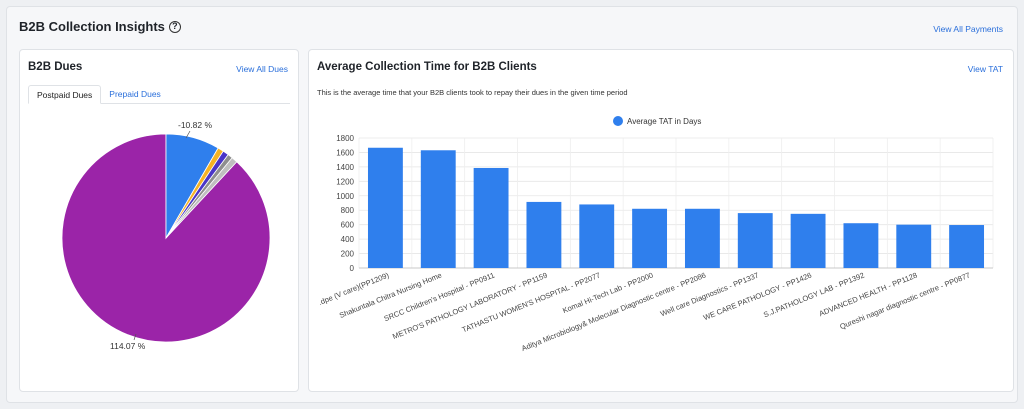 This screenshot has width=1024, height=409. What do you see at coordinates (262, 69) in the screenshot?
I see `view-all-dues-link: View All Dues` at bounding box center [262, 69].